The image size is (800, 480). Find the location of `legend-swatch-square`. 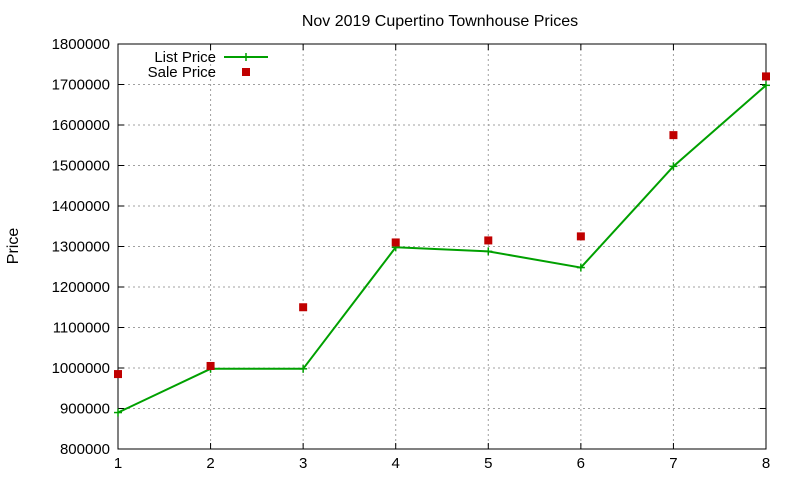

legend-swatch-square is located at coordinates (246, 72).